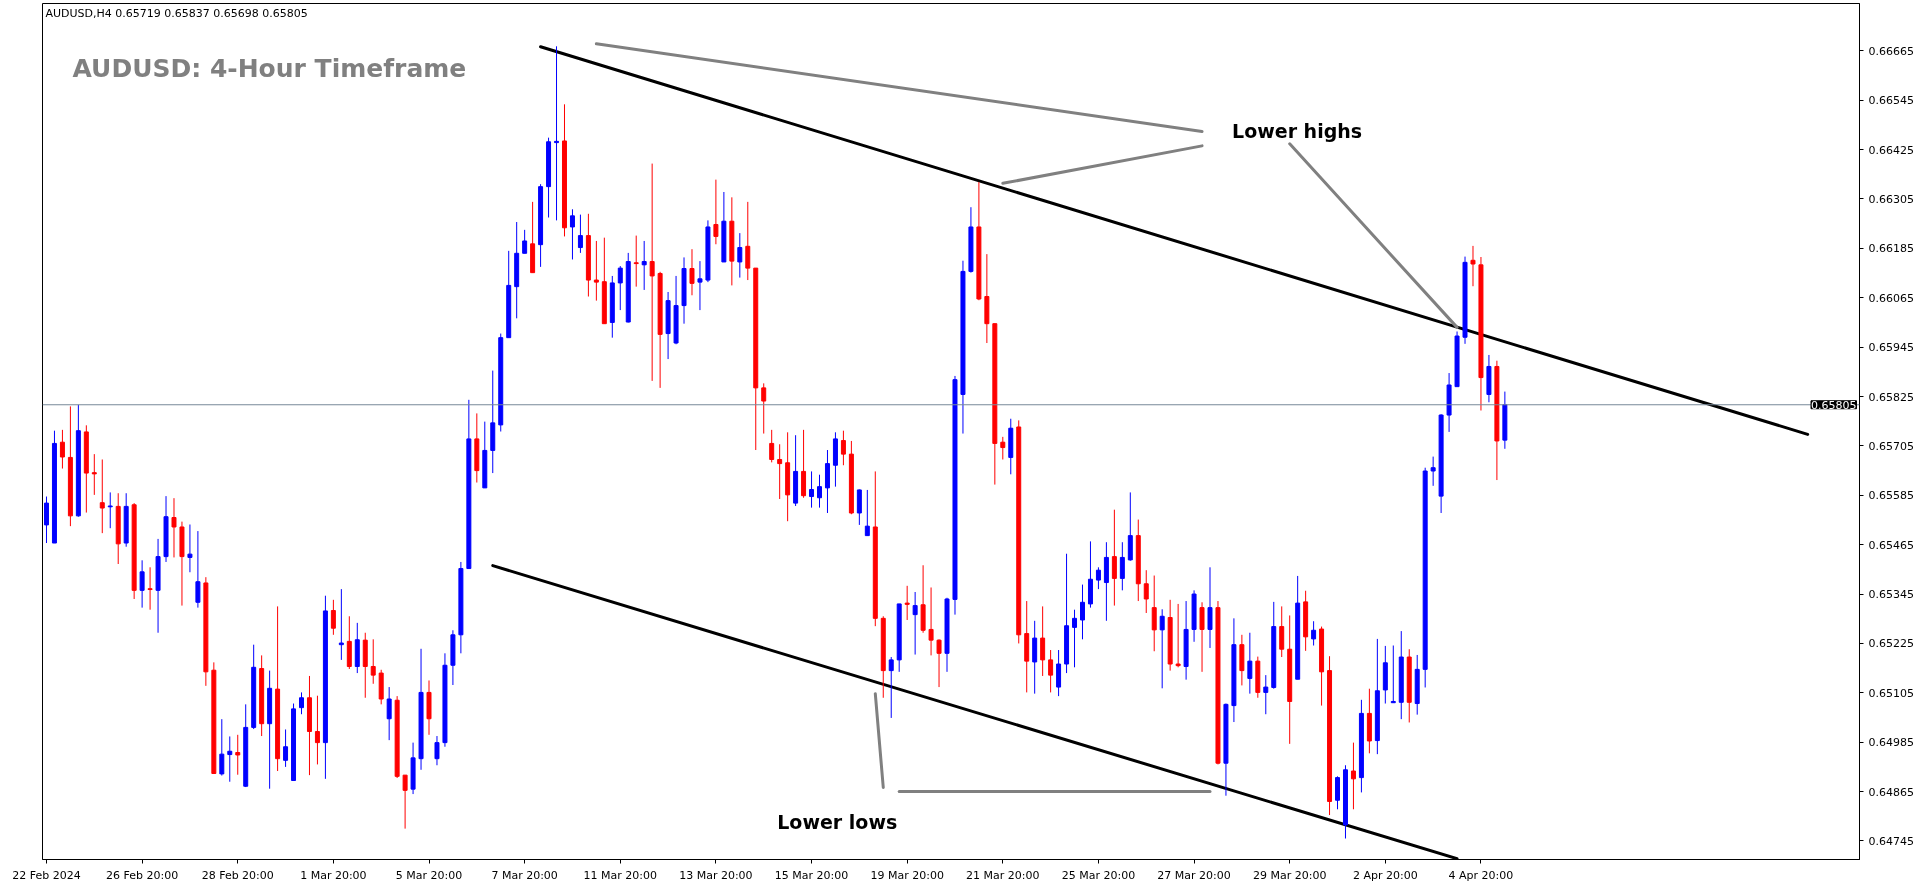 This screenshot has width=1916, height=884. Describe the element at coordinates (1891, 51) in the screenshot. I see `y-tick-label: 0.66665` at that location.